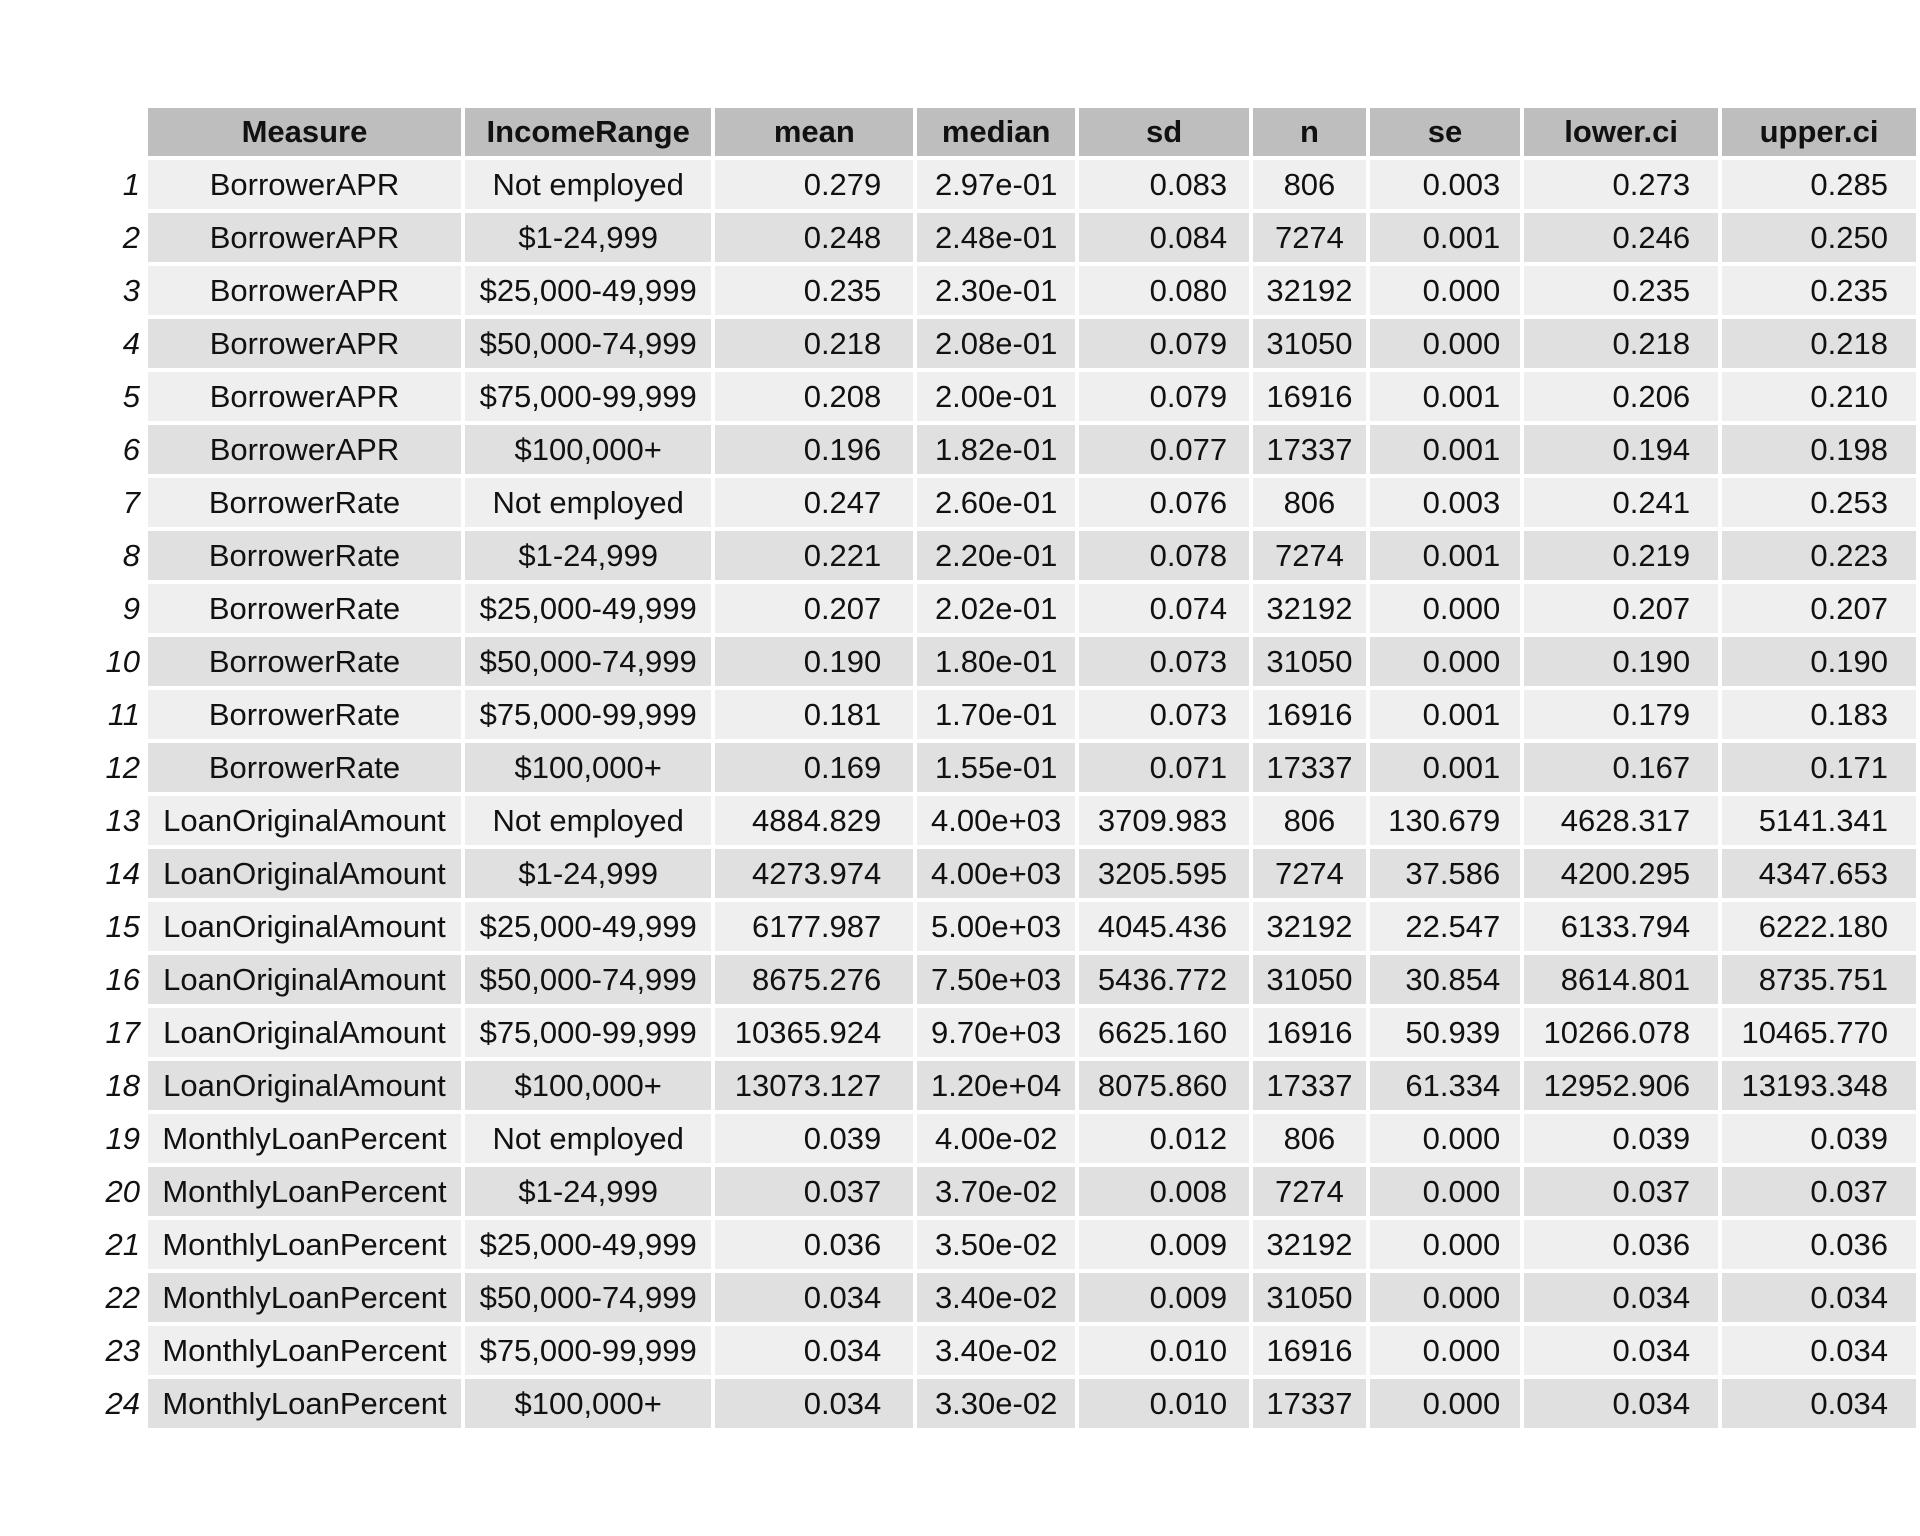 The image size is (1920, 1536). I want to click on cell-mean: 0.190, so click(814, 661).